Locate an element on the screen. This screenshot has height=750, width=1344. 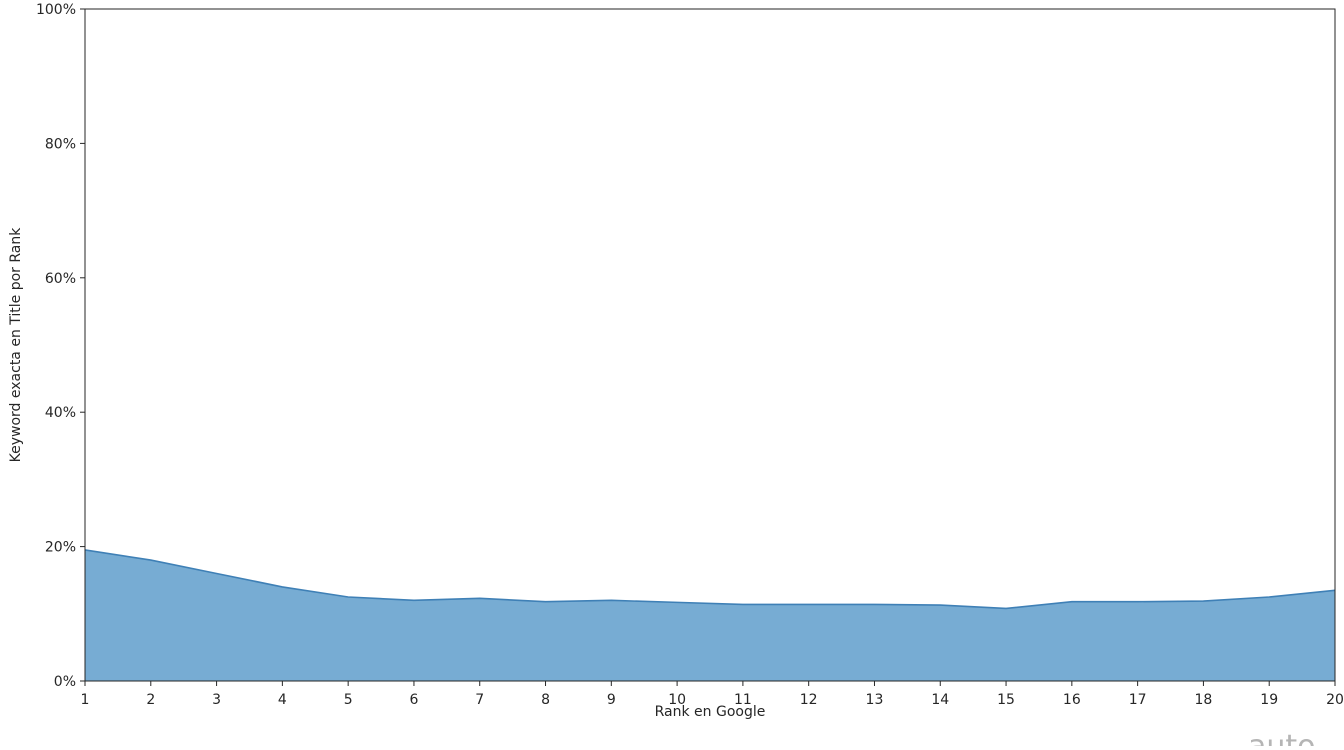
x-tick-label: 4 is located at coordinates (282, 700).